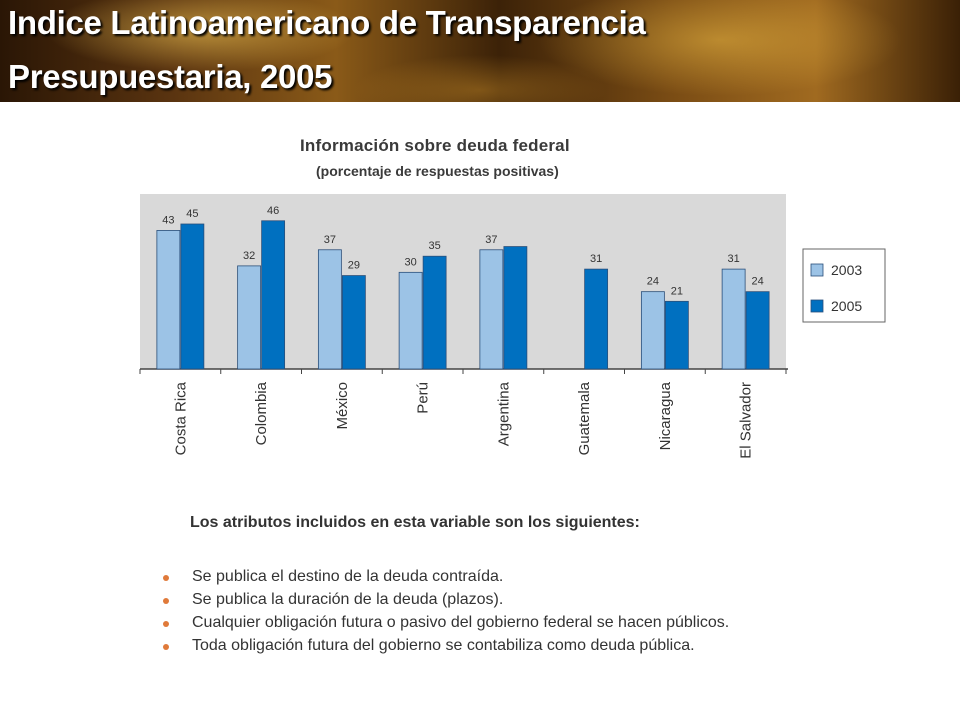  Describe the element at coordinates (584, 418) in the screenshot. I see `x-tick-label: Guatemala` at that location.